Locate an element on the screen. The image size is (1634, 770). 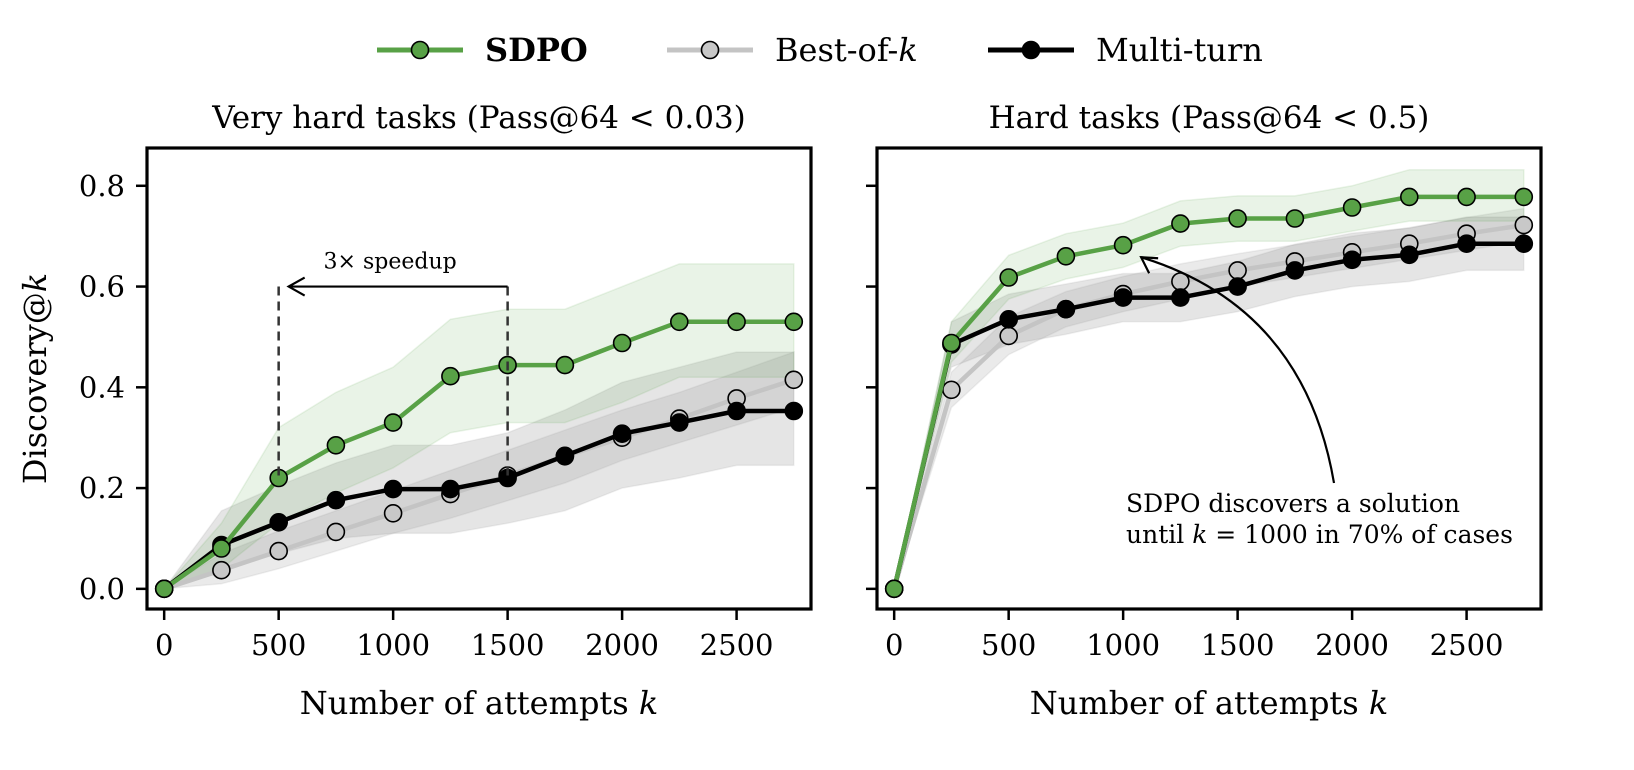
y-tick-label: 0.8 is located at coordinates (102, 186).